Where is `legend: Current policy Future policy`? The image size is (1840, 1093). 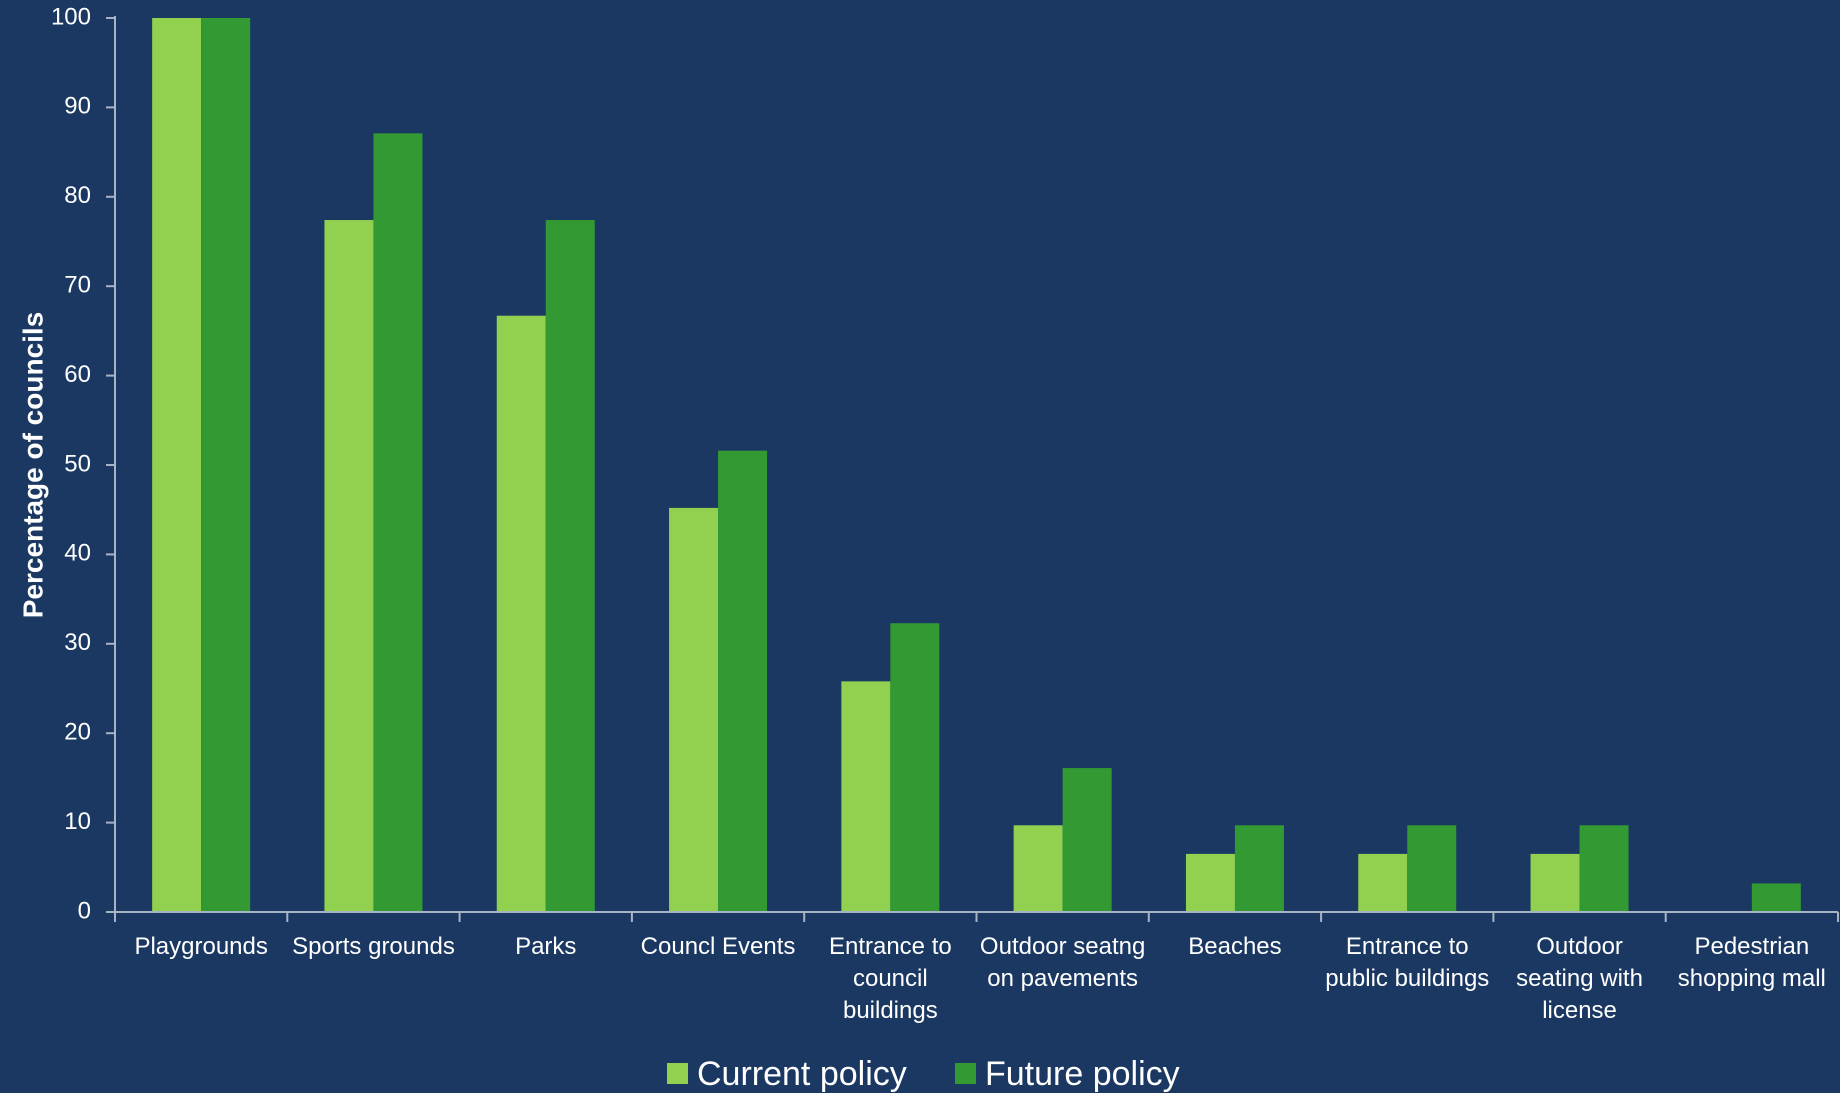 legend: Current policy Future policy is located at coordinates (923, 1074).